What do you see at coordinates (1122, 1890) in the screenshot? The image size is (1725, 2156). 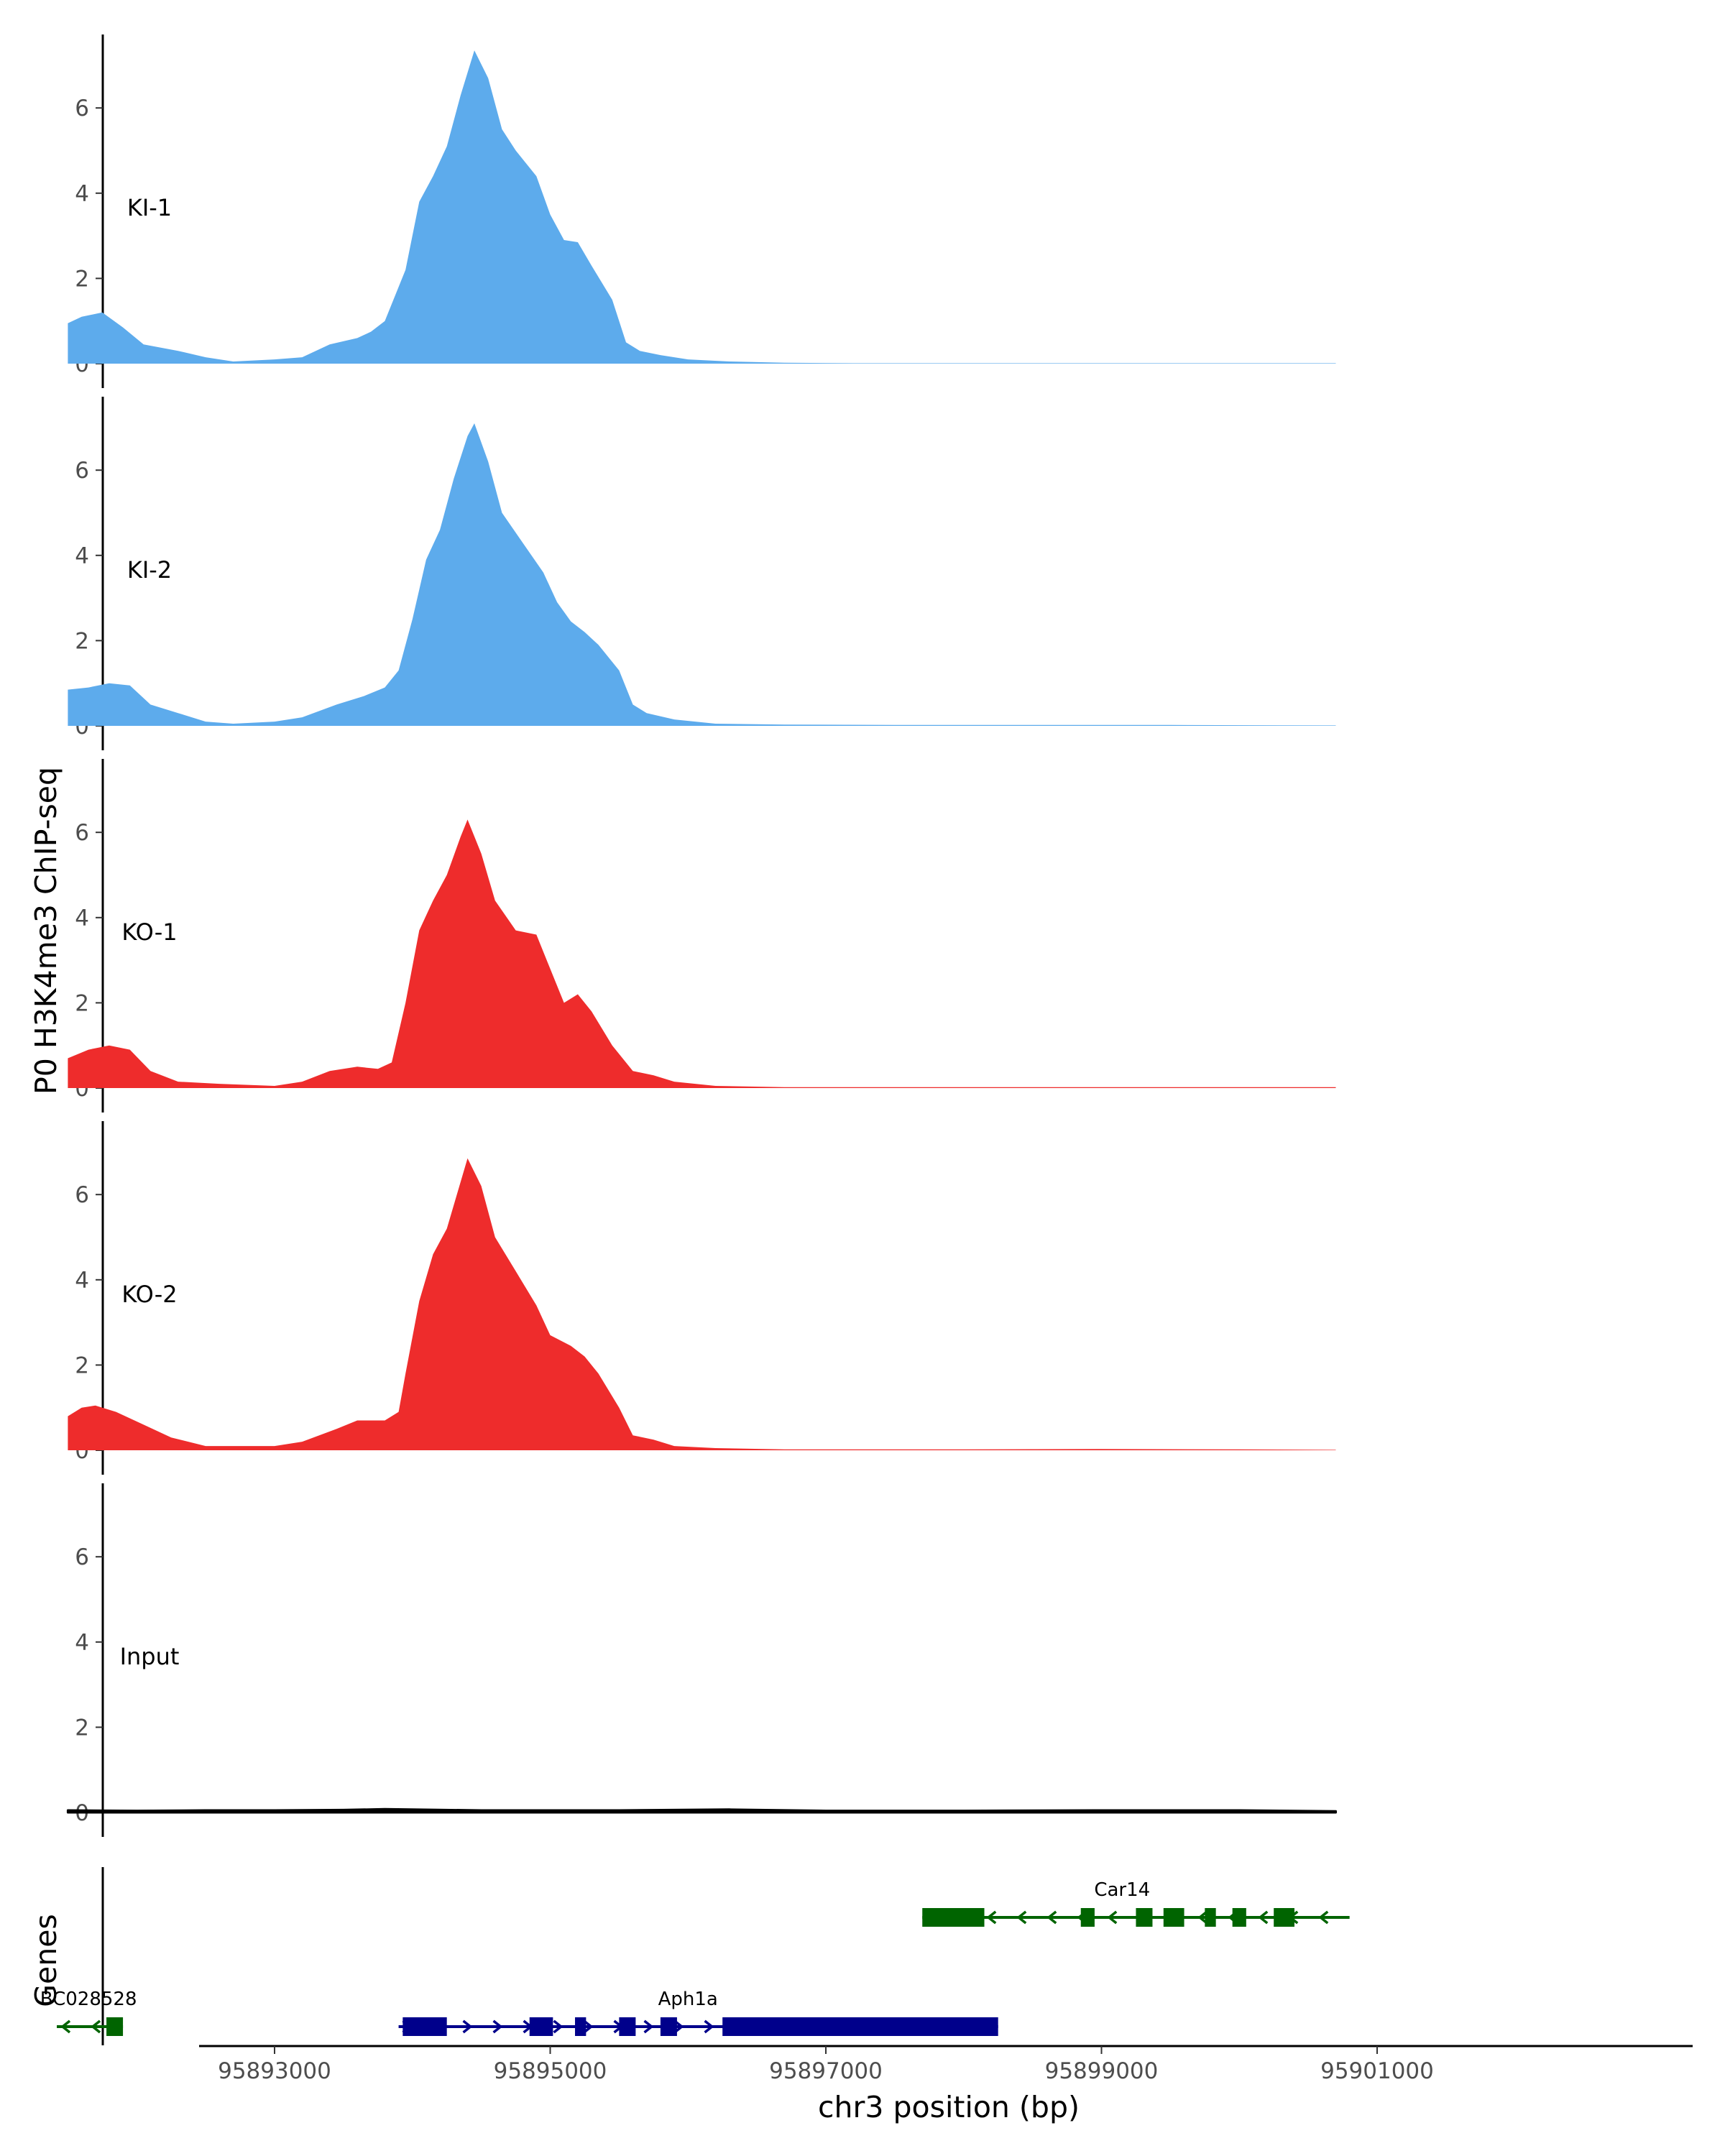 I see `gene-label: Car14` at bounding box center [1122, 1890].